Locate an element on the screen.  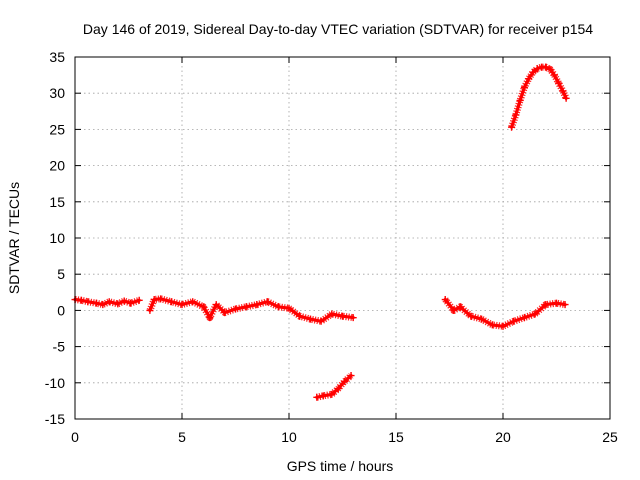
y-tick-label: 15 is located at coordinates (57, 202).